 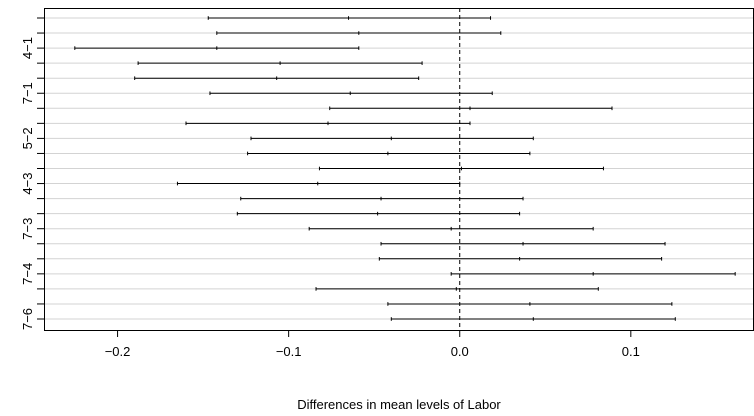 What do you see at coordinates (27, 93) in the screenshot?
I see `y-tick-label: 7−1` at bounding box center [27, 93].